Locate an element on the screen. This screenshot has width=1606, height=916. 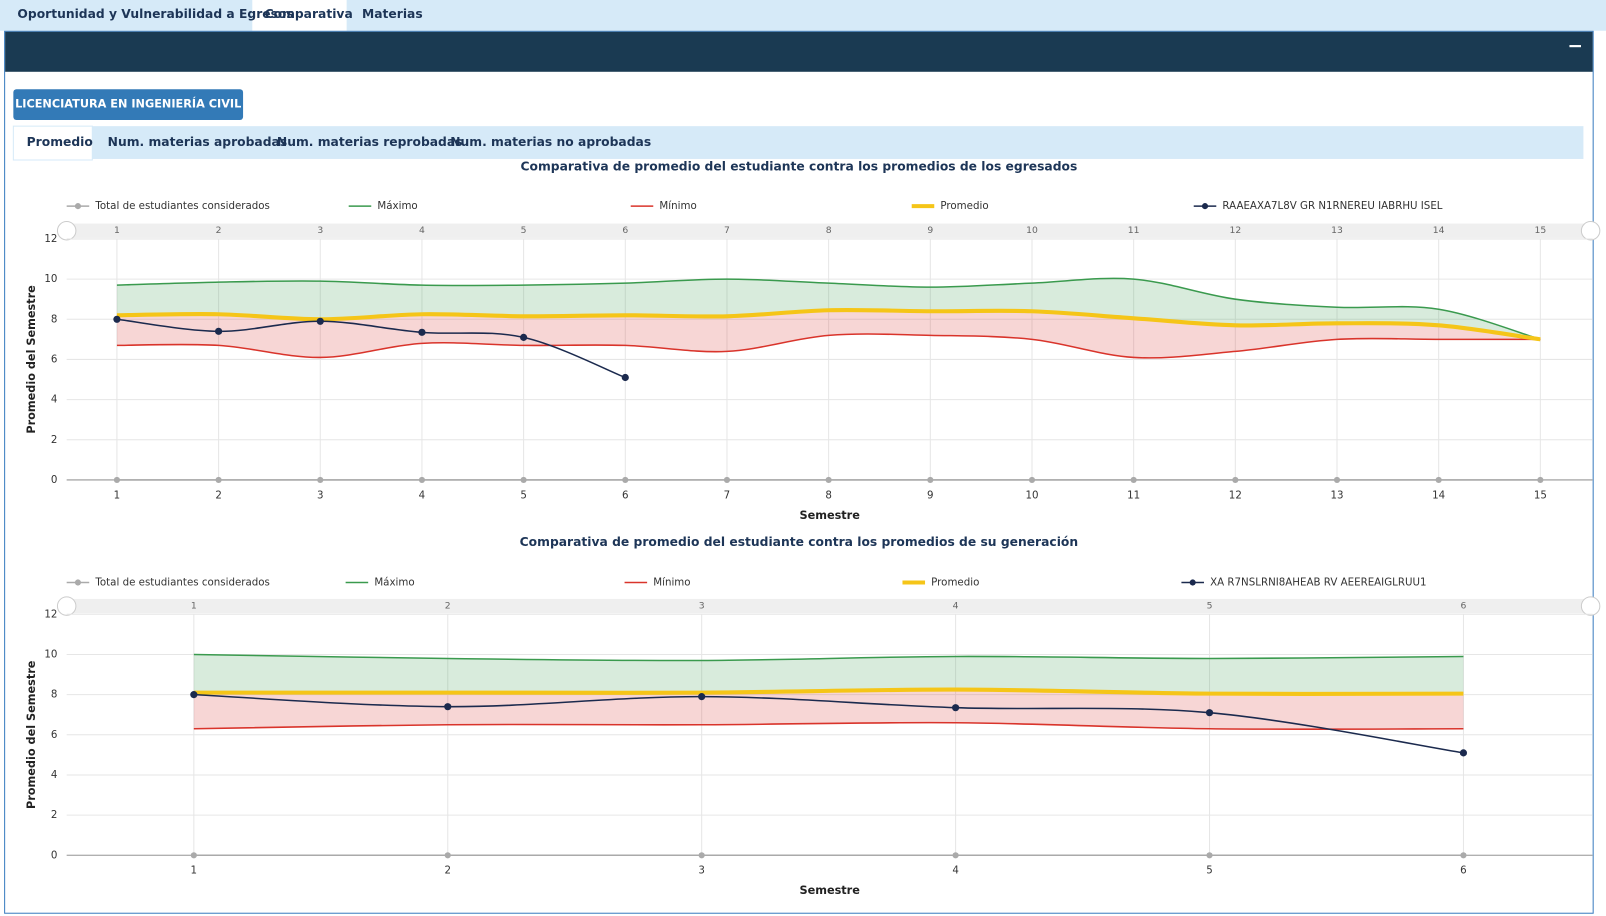
program-label: LICENCIATURA EN INGENIERÍA CIVIL is located at coordinates (128, 104).